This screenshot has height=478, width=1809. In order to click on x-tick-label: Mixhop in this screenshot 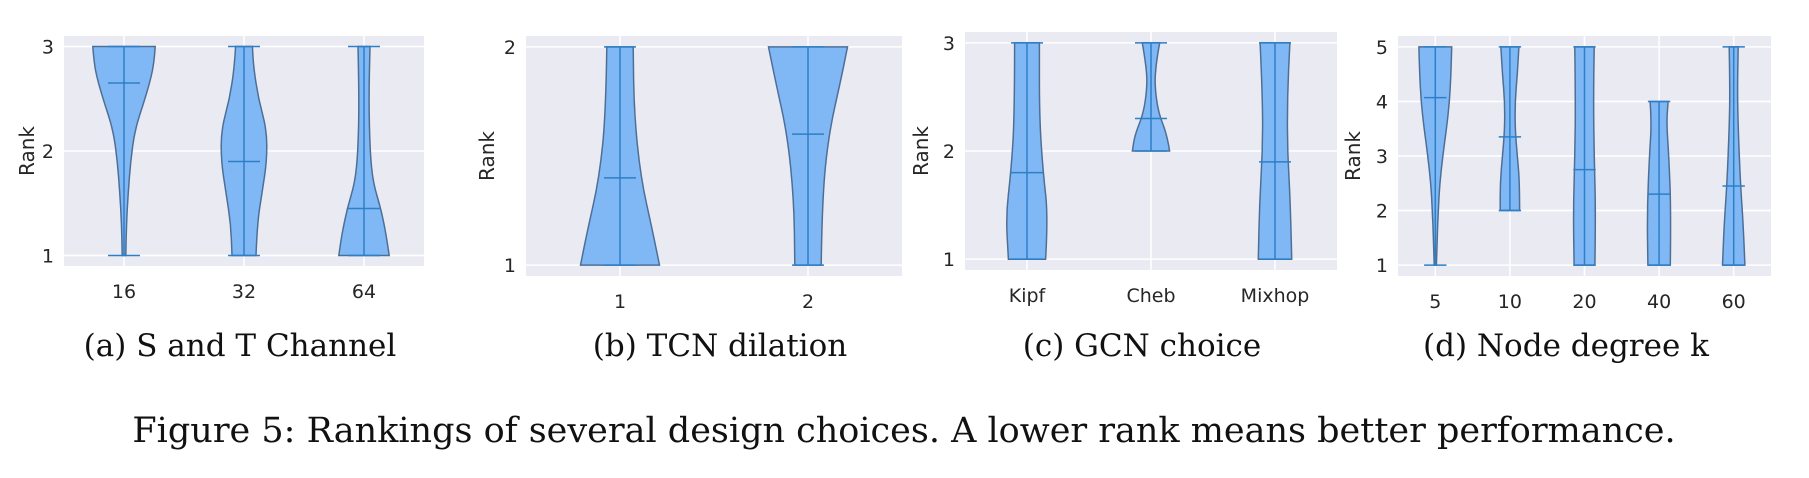, I will do `click(1275, 296)`.